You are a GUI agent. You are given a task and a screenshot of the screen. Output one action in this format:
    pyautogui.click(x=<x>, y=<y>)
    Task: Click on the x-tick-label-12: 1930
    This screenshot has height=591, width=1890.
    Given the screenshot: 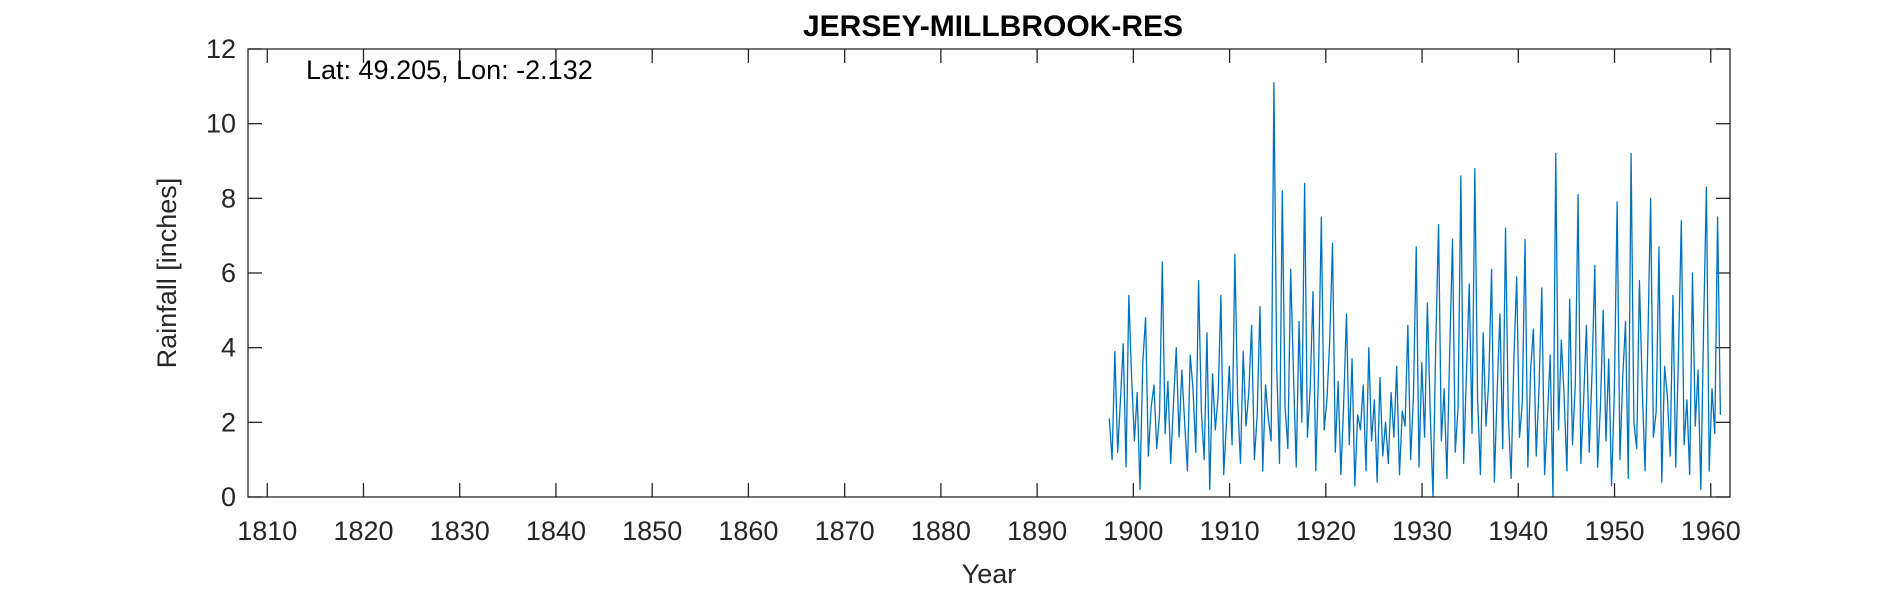 What is the action you would take?
    pyautogui.click(x=1422, y=531)
    